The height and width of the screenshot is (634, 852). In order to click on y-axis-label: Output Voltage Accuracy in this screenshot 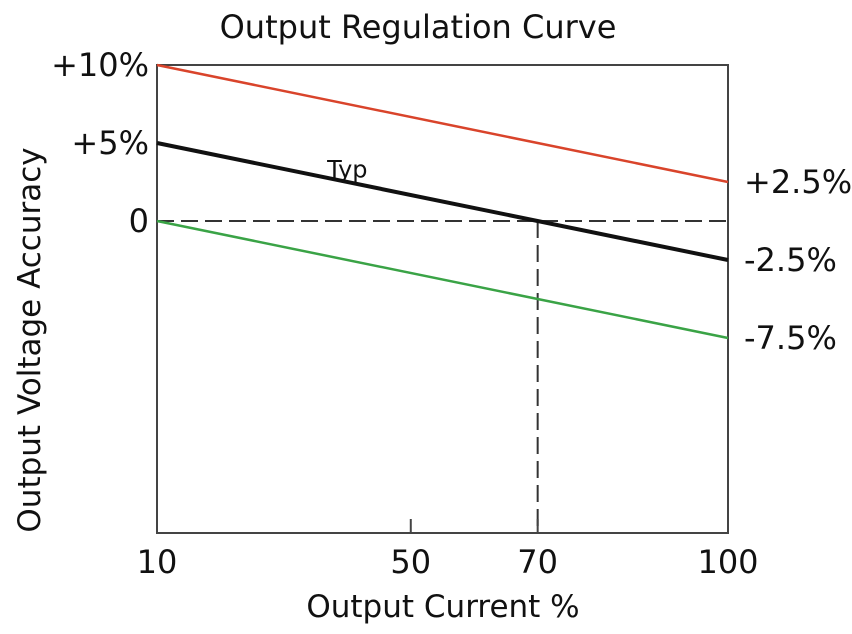, I will do `click(30, 339)`.